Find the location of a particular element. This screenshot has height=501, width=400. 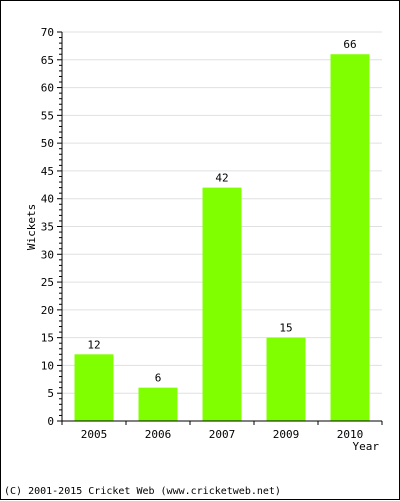

bar-2006 is located at coordinates (158, 404).